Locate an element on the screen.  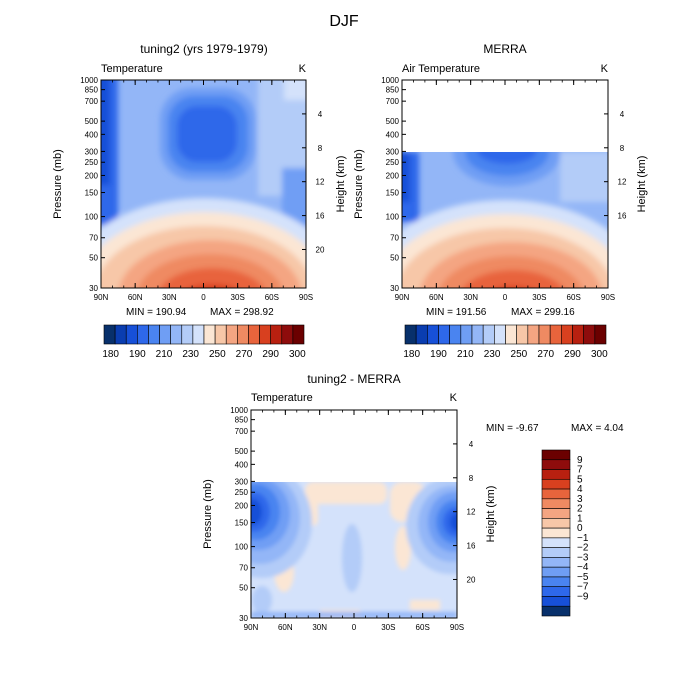
latitude-tick-label: 90S is located at coordinates (306, 297).